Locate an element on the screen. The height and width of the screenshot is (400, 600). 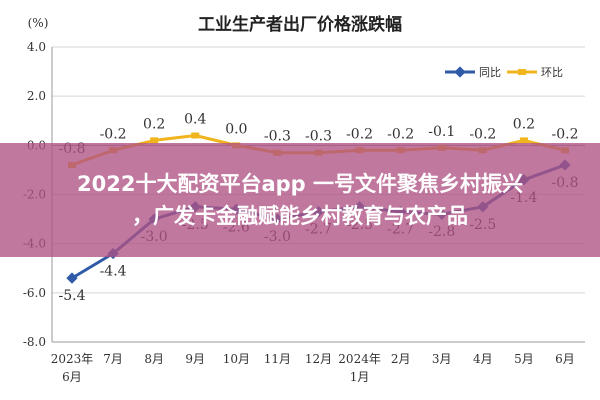
series-mom-data-label: 0.4 is located at coordinates (195, 120).